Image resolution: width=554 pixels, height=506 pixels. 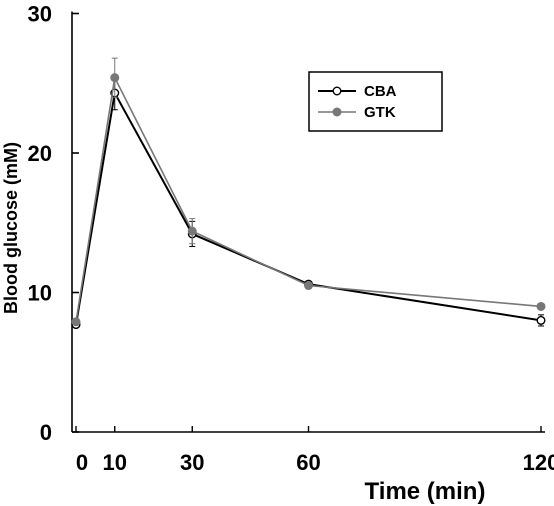 What do you see at coordinates (425, 491) in the screenshot?
I see `x-axis-title: Time (min)` at bounding box center [425, 491].